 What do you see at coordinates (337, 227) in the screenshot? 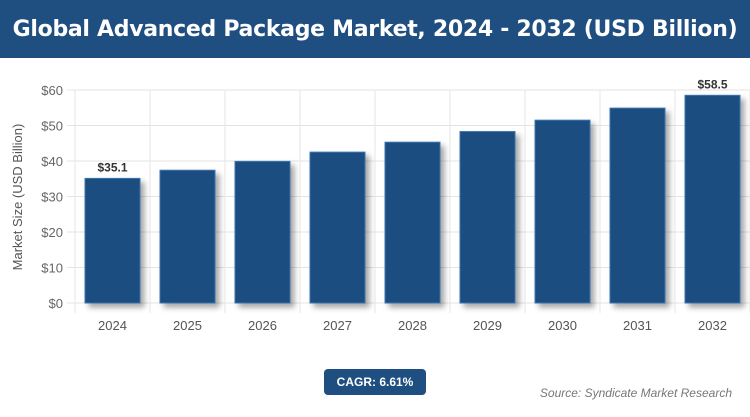
I see `bar-2027` at bounding box center [337, 227].